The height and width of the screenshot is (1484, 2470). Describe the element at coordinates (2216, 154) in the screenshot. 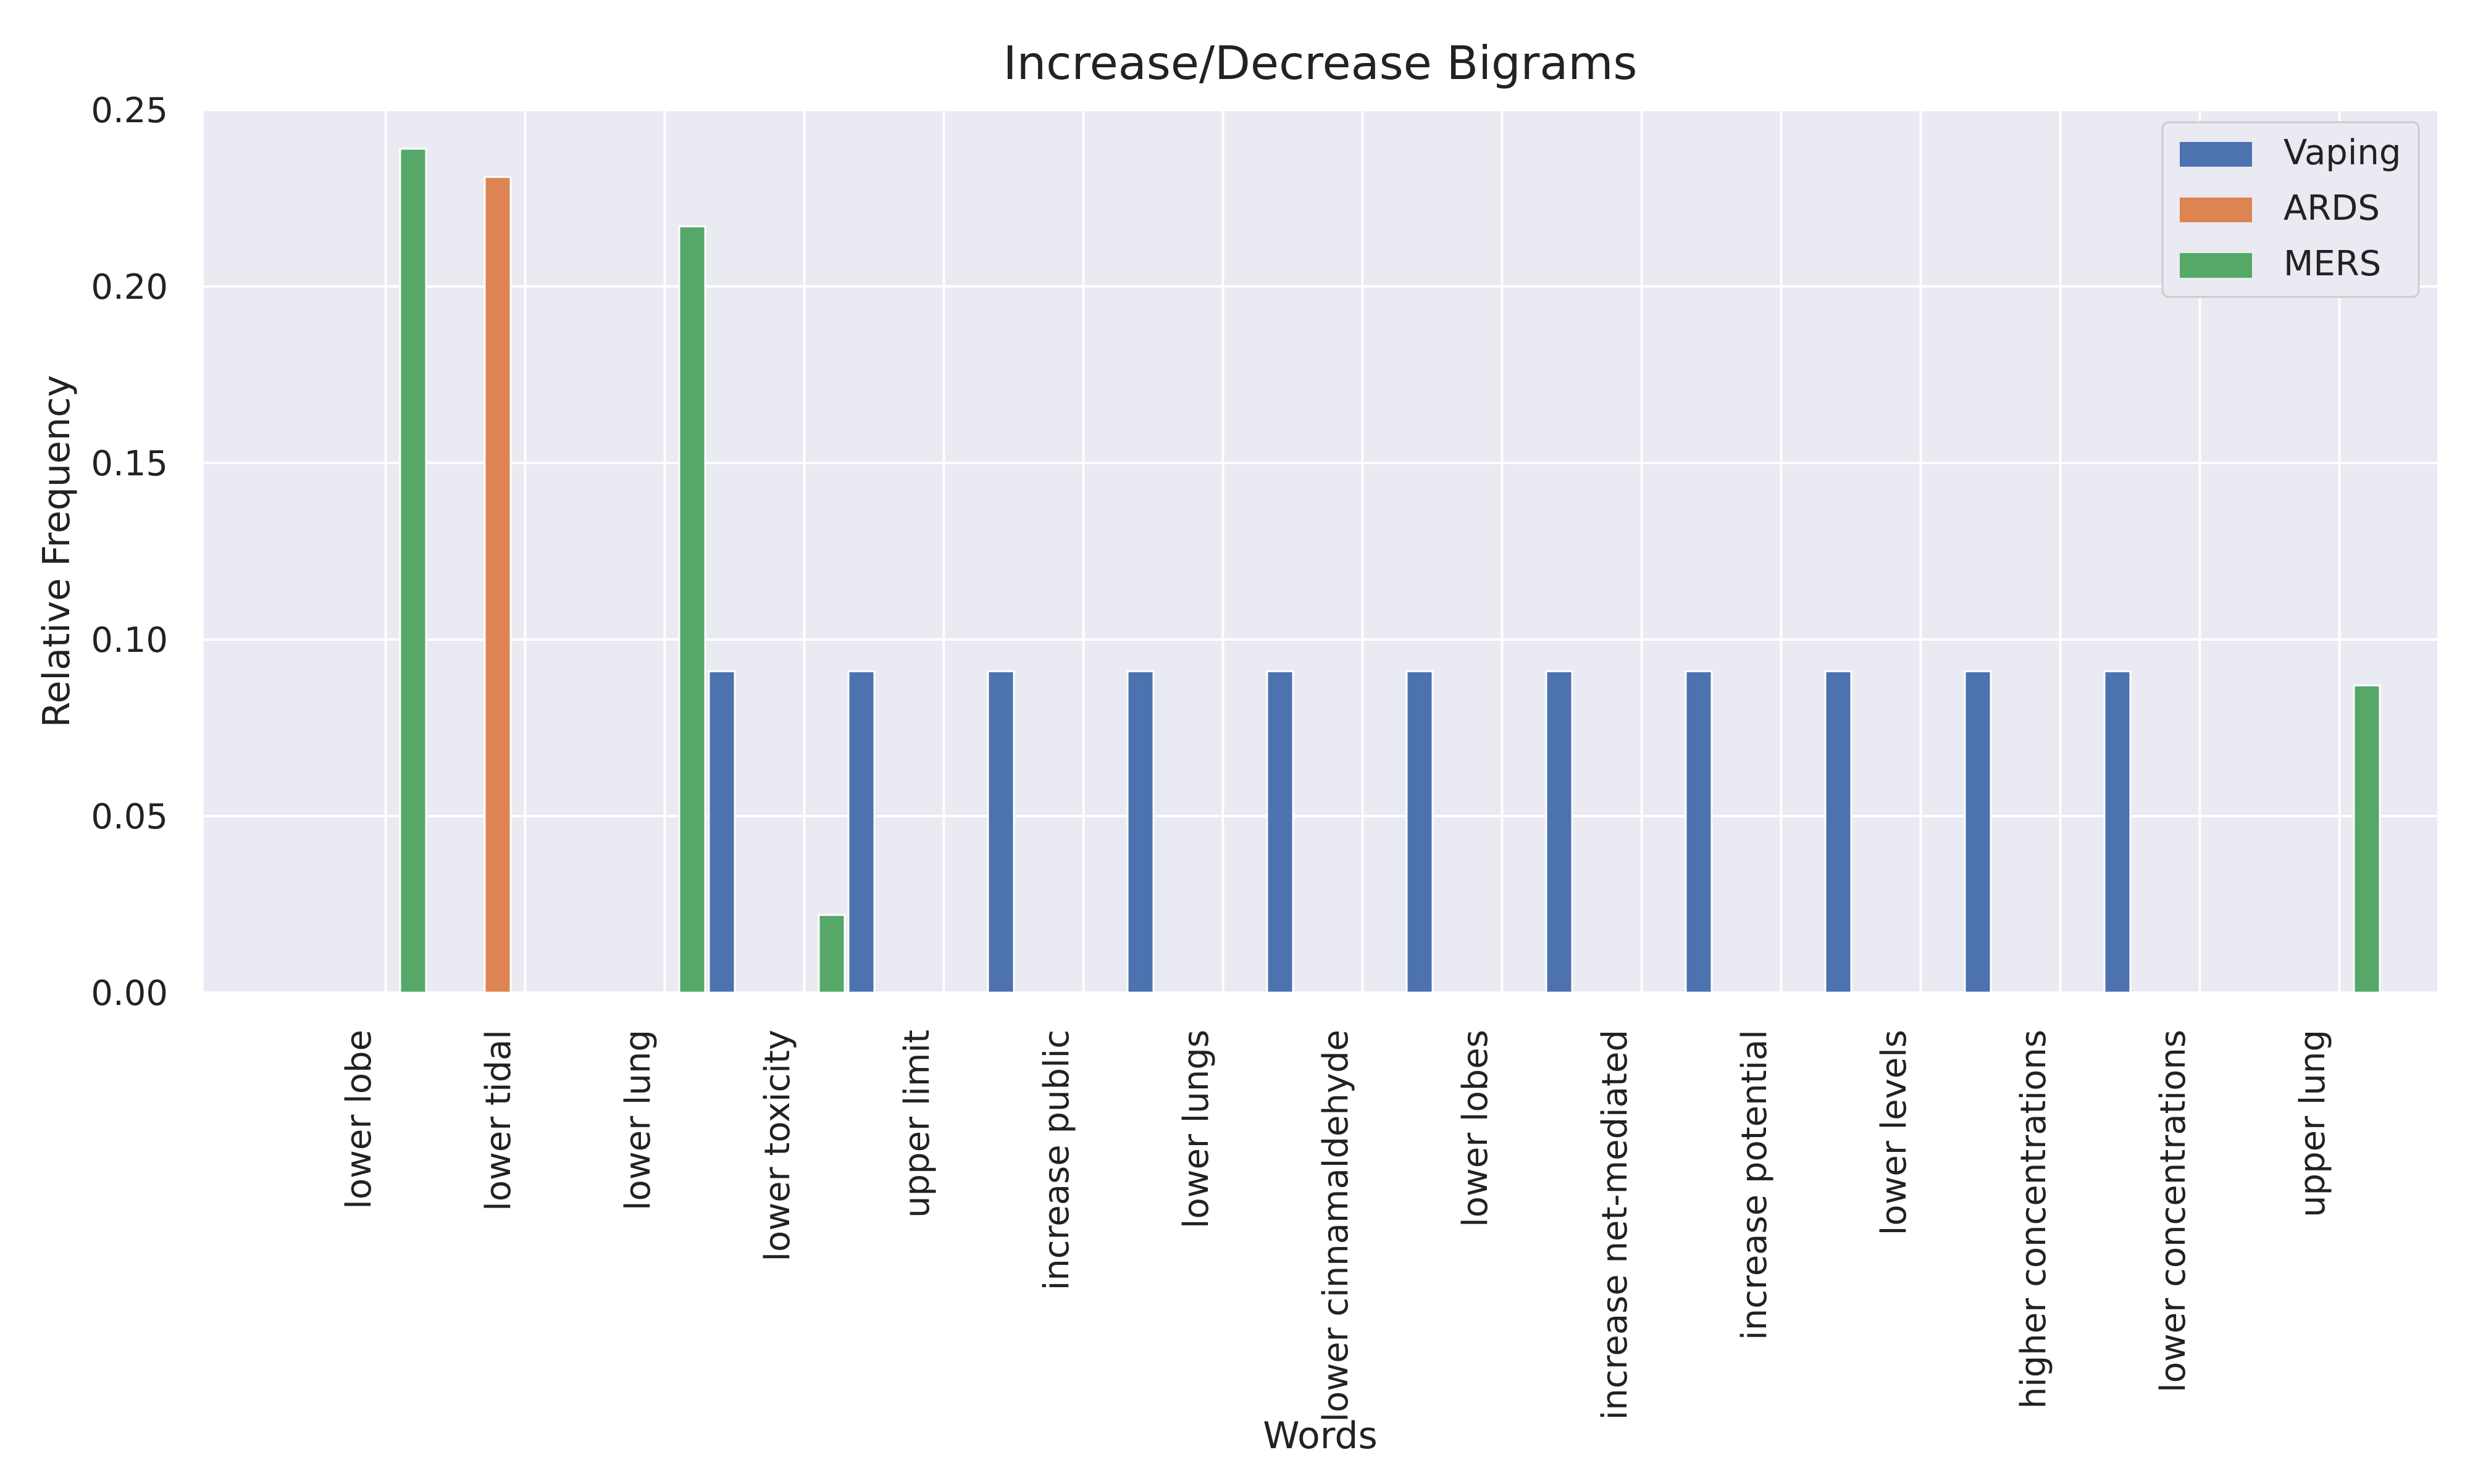

I see `legend-swatch-vaping` at that location.